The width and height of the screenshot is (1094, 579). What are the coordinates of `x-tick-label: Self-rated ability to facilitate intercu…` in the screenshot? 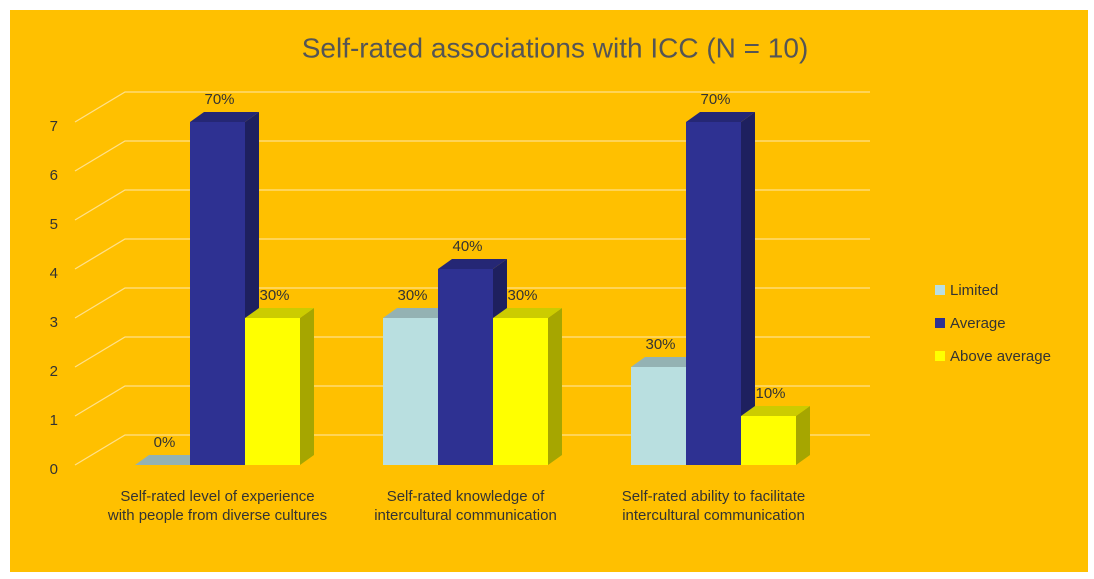 It's located at (713, 506).